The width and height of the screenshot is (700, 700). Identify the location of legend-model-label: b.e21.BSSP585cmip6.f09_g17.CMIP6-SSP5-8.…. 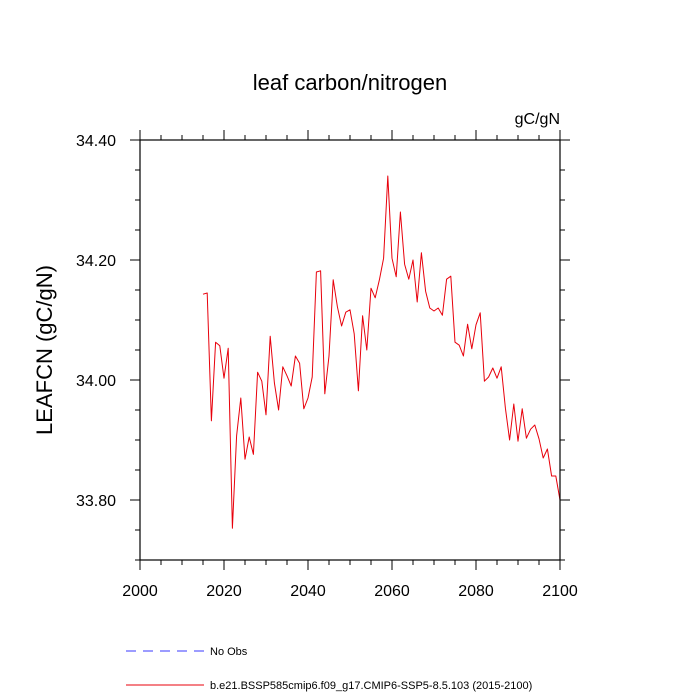
(371, 686).